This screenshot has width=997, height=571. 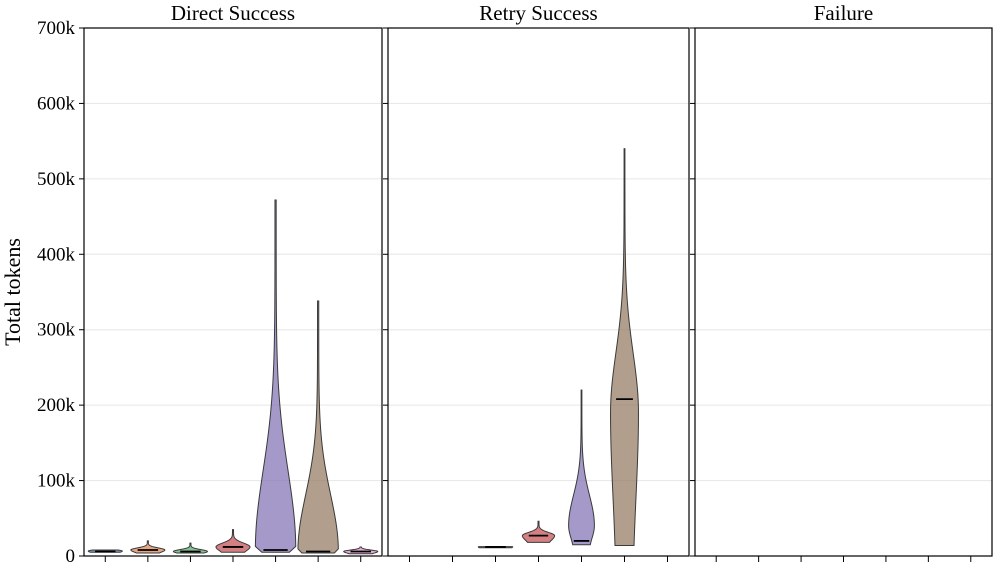 What do you see at coordinates (56, 330) in the screenshot?
I see `y-tick-label: 300k` at bounding box center [56, 330].